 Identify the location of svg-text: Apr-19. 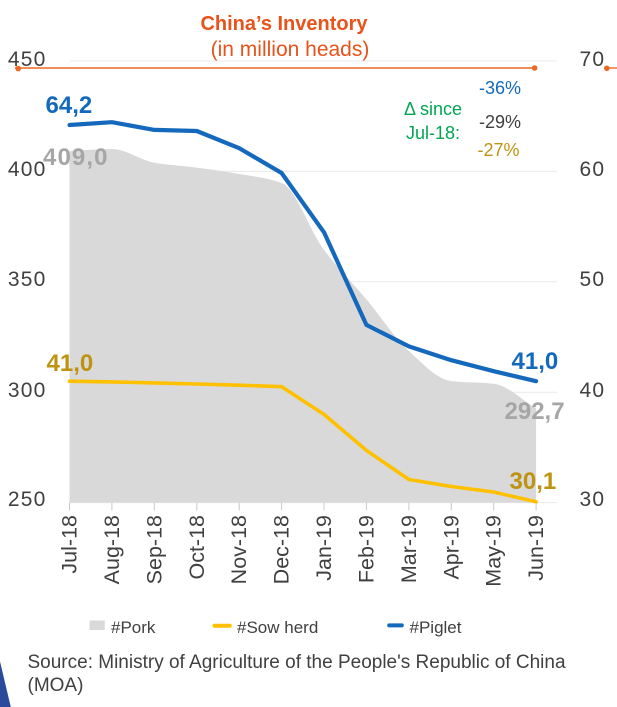
(451, 547).